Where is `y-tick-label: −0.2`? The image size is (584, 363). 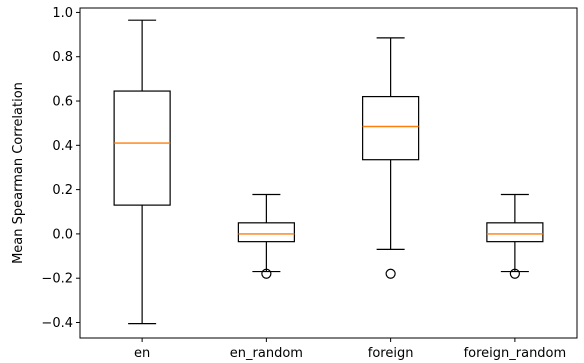
y-tick-label: −0.2 is located at coordinates (57, 279).